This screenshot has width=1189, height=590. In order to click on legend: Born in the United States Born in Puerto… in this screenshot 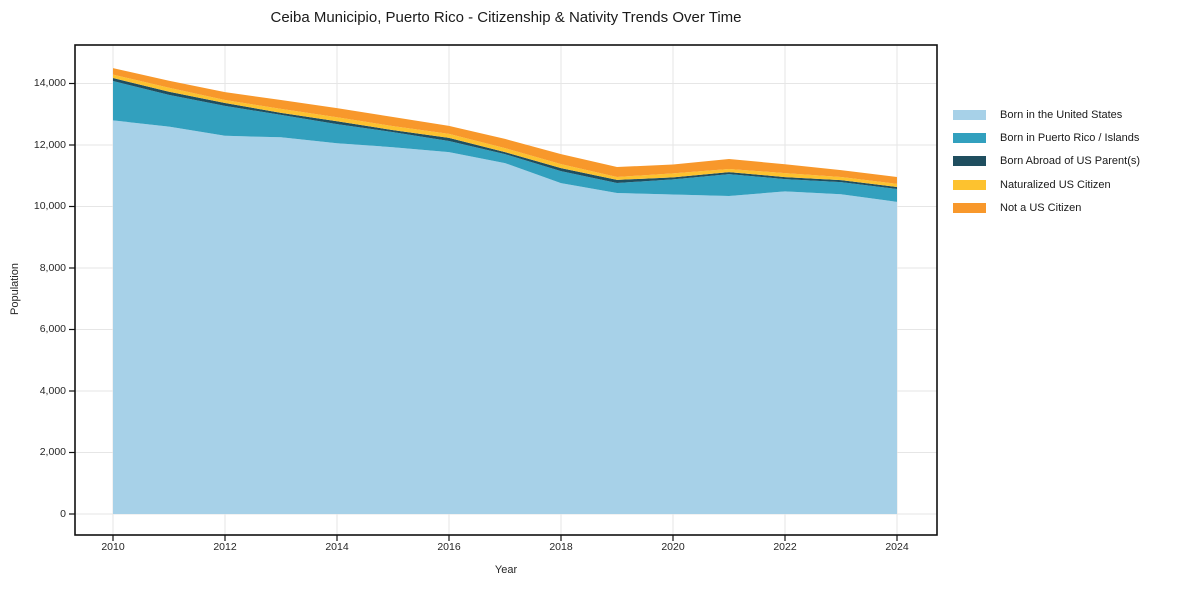, I will do `click(1046, 161)`.